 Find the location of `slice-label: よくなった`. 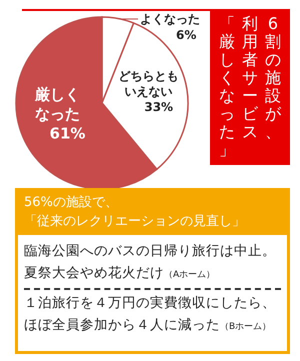

slice-label: よくなった is located at coordinates (170, 19).